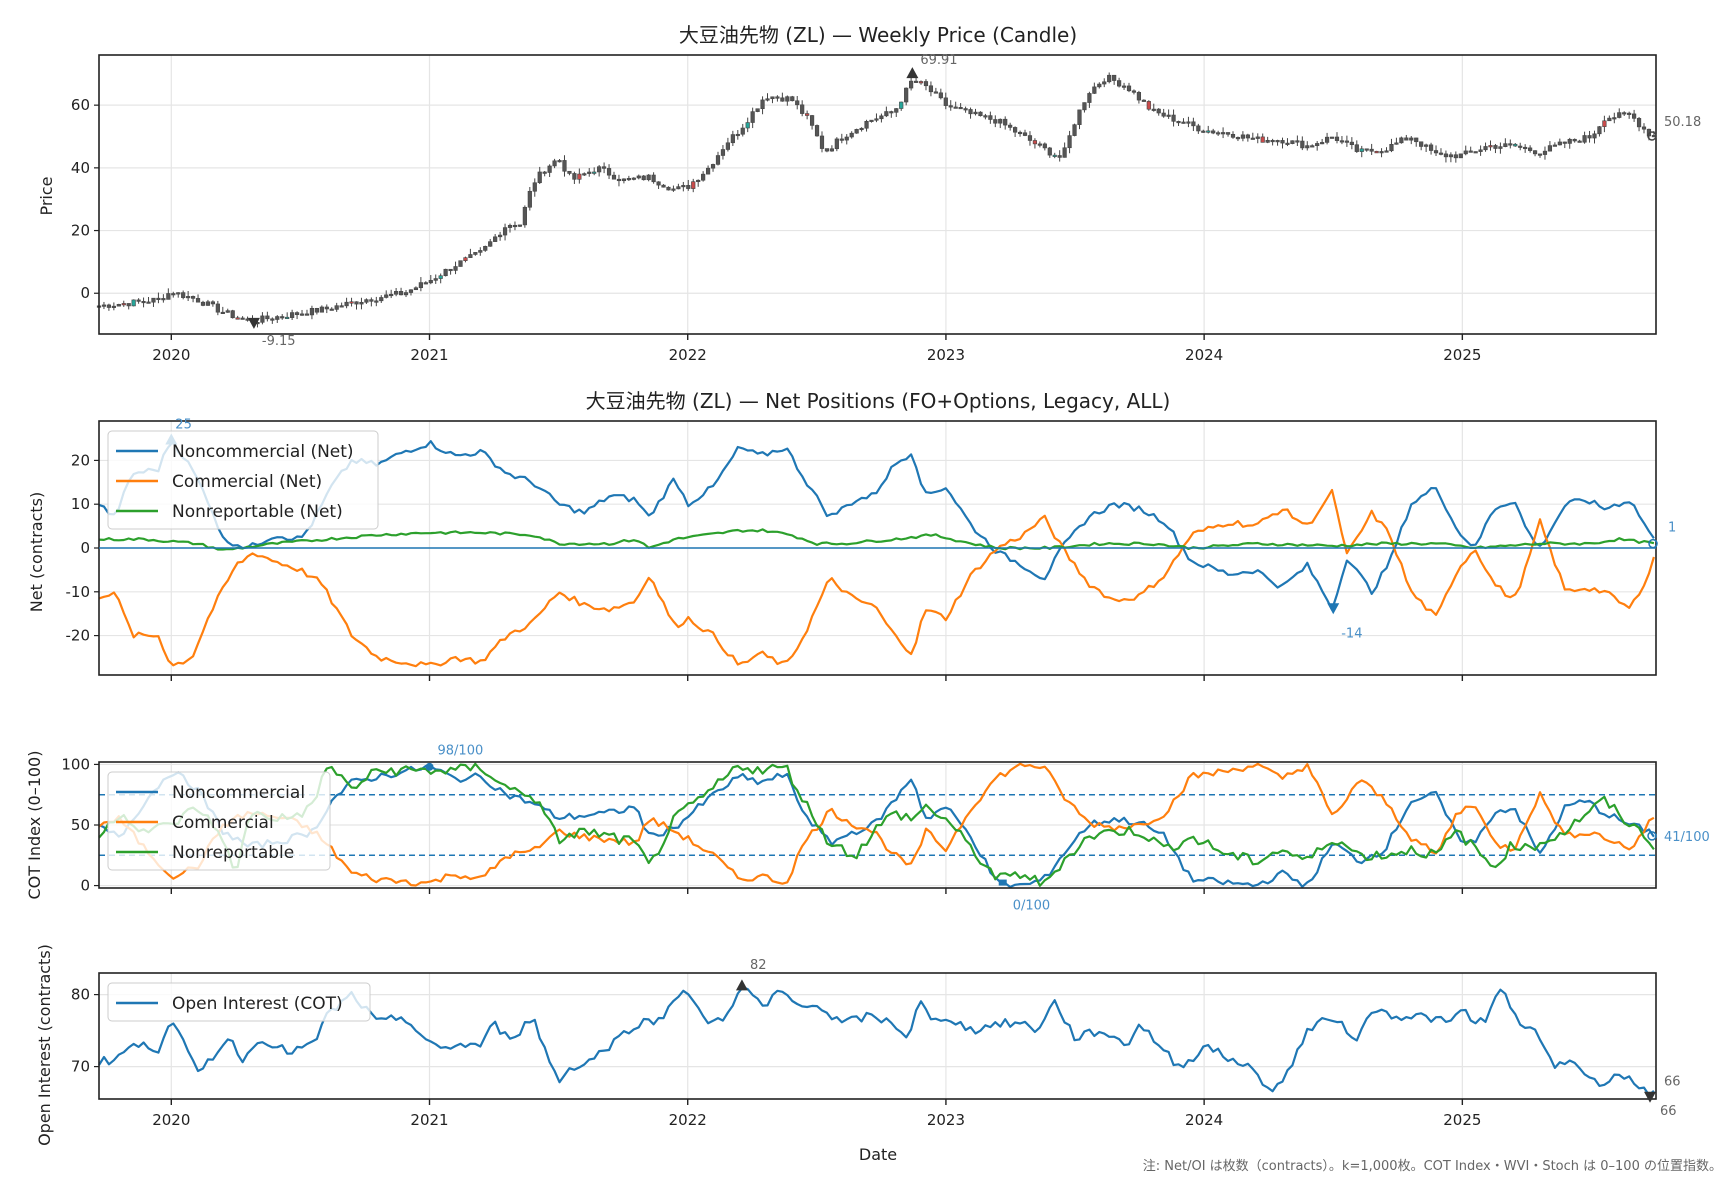 This screenshot has height=1180, width=1728. I want to click on oi-ylabel: Open Interest (contracts), so click(44, 1045).